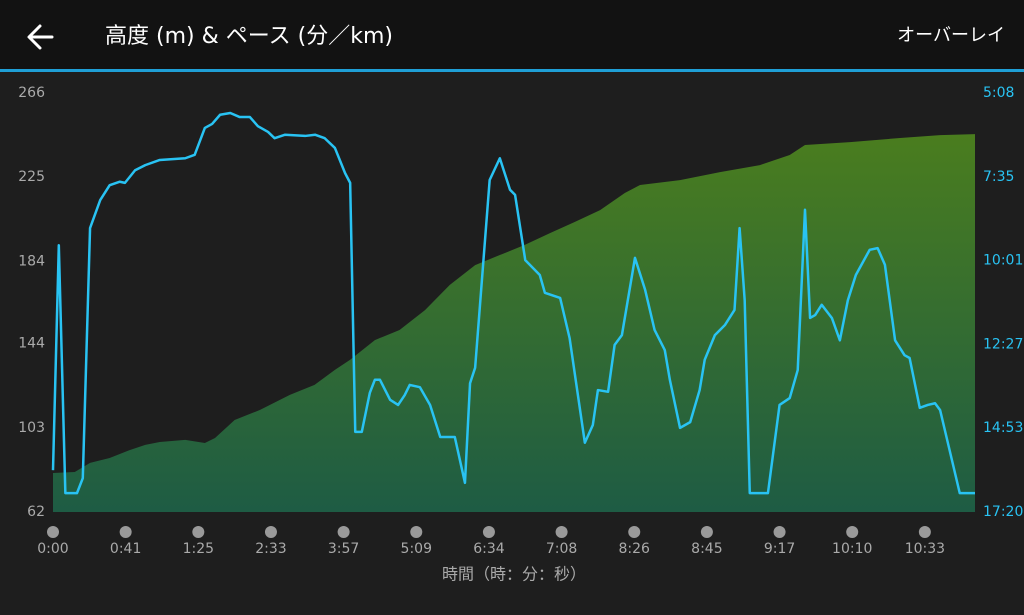 This screenshot has height=615, width=1024. What do you see at coordinates (779, 549) in the screenshot?
I see `x-tick-label: 9:17` at bounding box center [779, 549].